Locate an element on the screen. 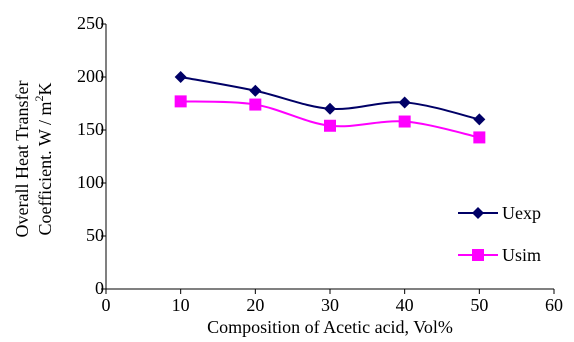 Image resolution: width=574 pixels, height=342 pixels. y-tick-label-200: 200 is located at coordinates (90, 76).